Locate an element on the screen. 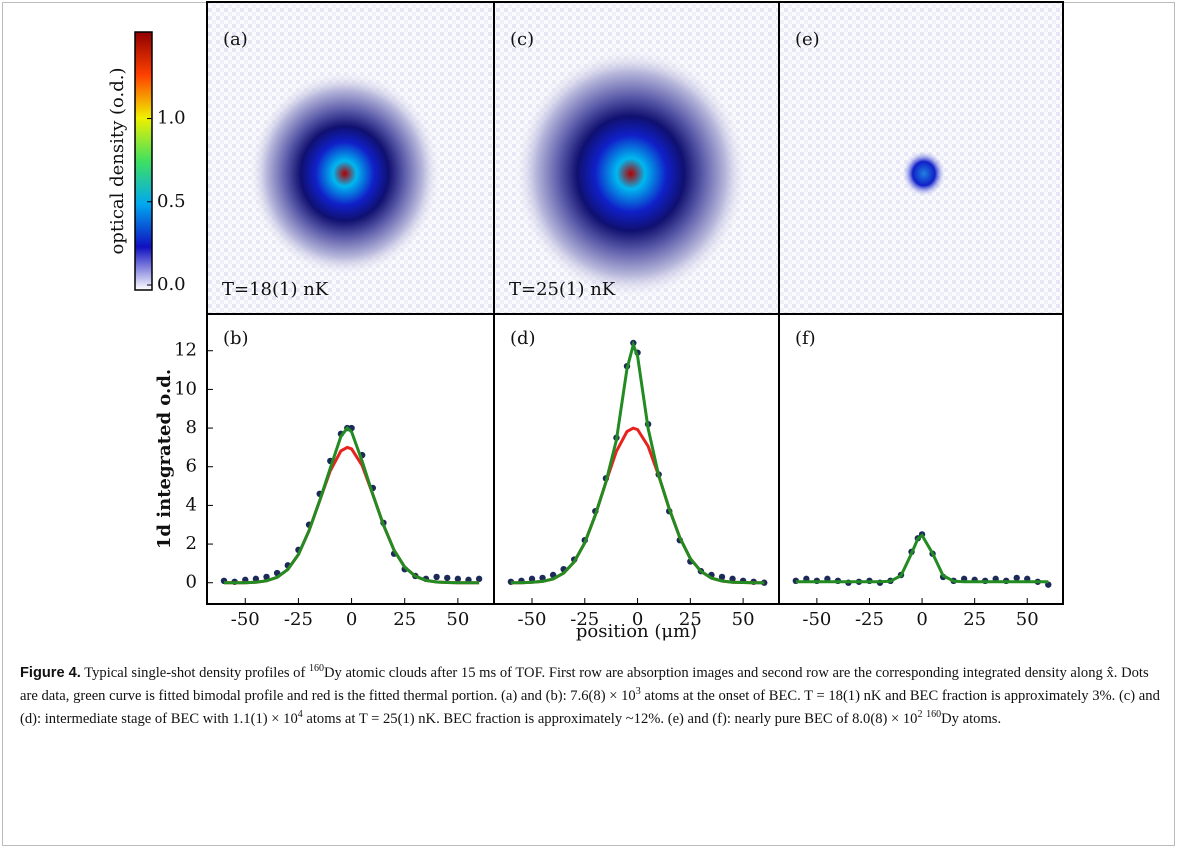 This screenshot has width=1179, height=850. panel-label: (d) is located at coordinates (523, 338).